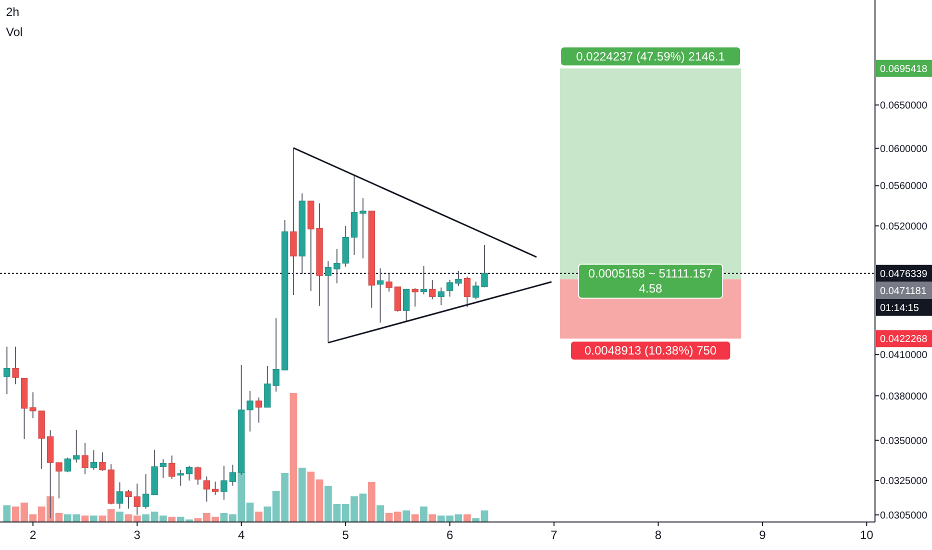  I want to click on x-tick-label: 3, so click(137, 535).